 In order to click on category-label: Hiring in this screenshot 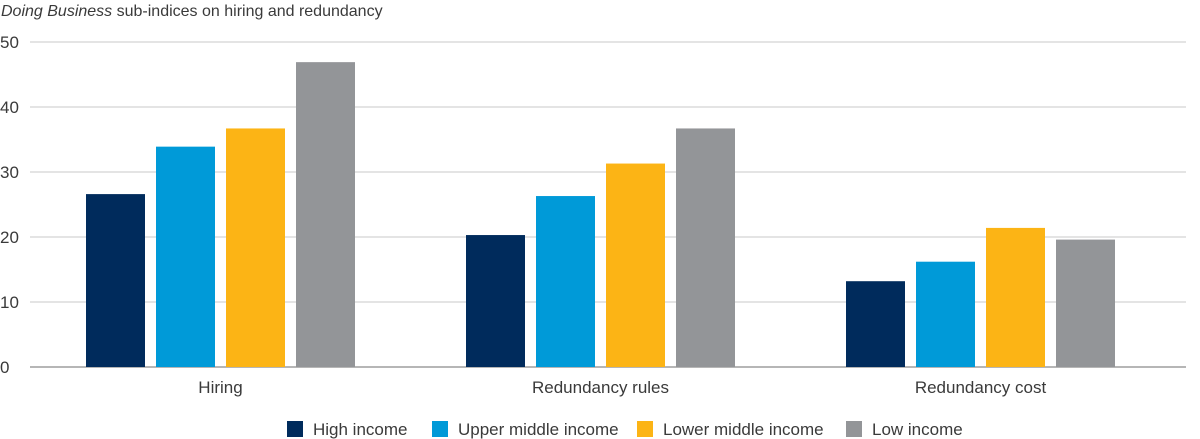, I will do `click(220, 387)`.